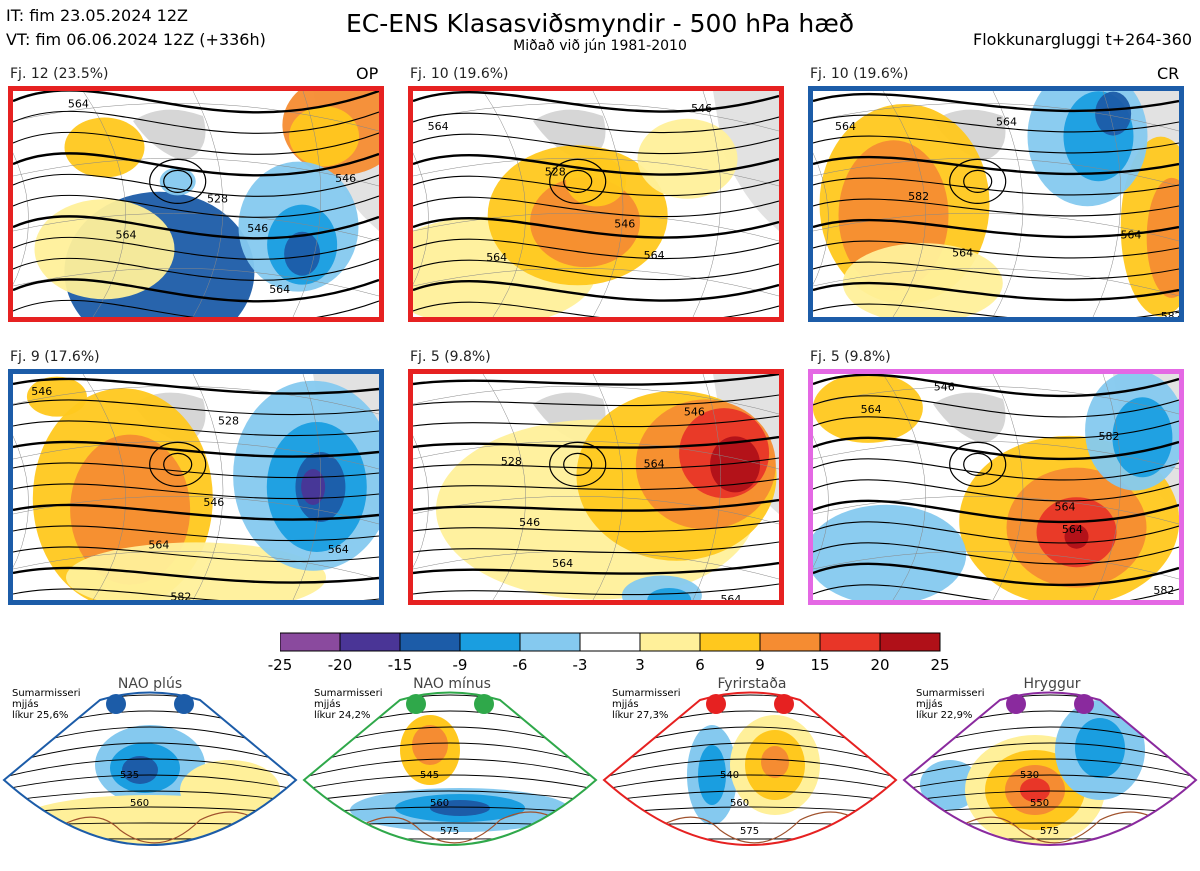  What do you see at coordinates (739, 803) in the screenshot?
I see `contour-label: 560` at bounding box center [739, 803].